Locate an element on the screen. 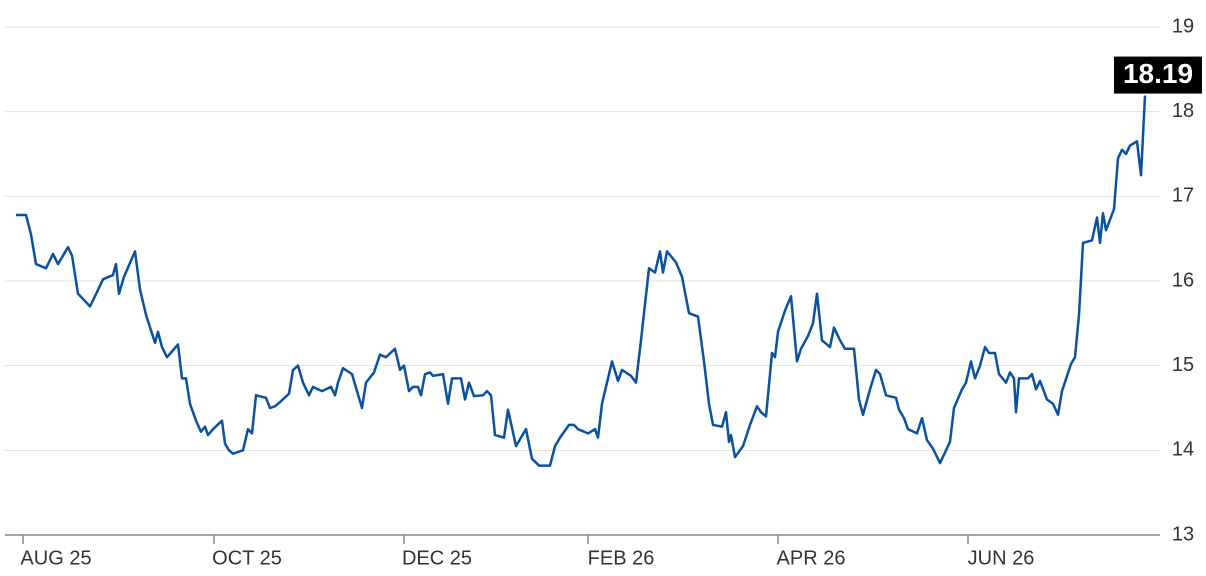 This screenshot has width=1206, height=576. x-tick-label: JUN 26 is located at coordinates (1001, 558).